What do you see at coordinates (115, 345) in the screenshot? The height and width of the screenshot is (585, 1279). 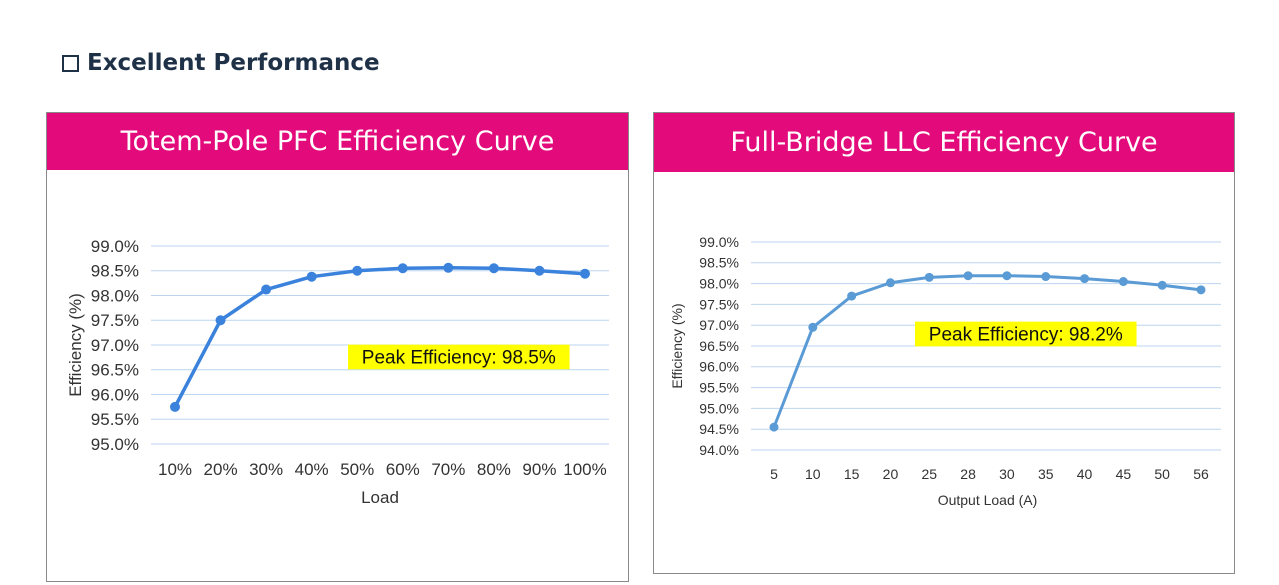 I see `pfc-y-tick-label: 97.0%` at bounding box center [115, 345].